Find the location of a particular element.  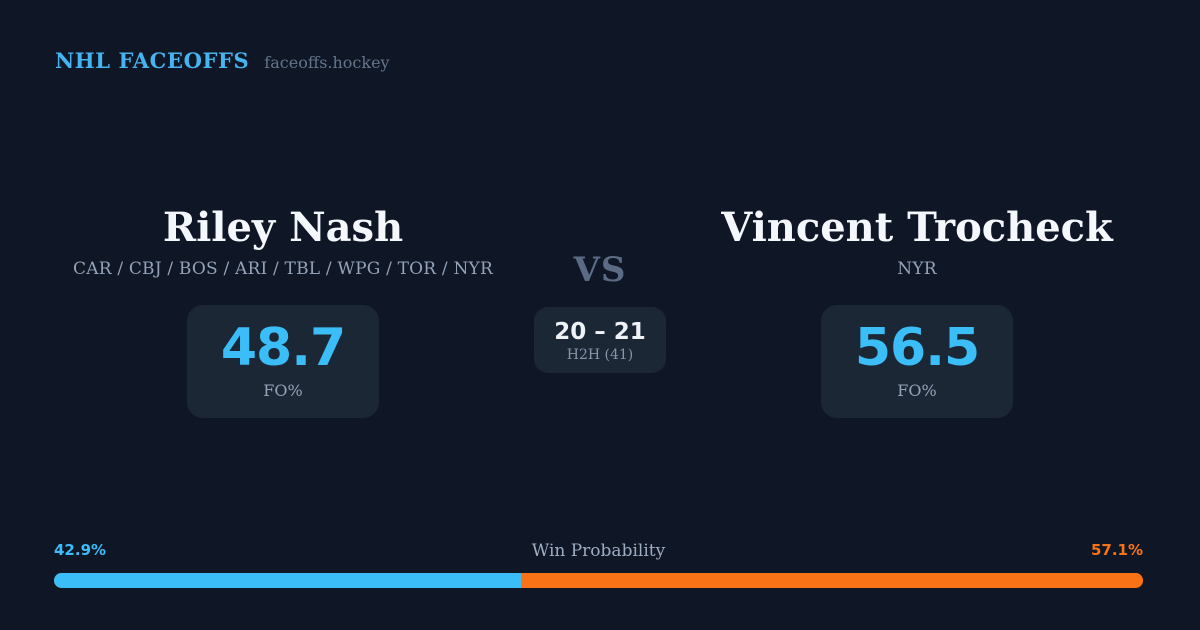

win-probability-title: Win Probability is located at coordinates (598, 551).